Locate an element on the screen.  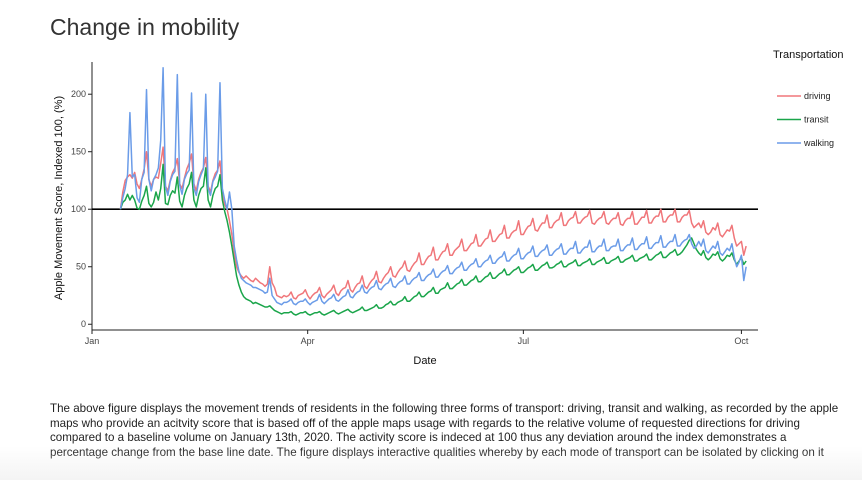
y-tick-label: 50 is located at coordinates (81, 267).